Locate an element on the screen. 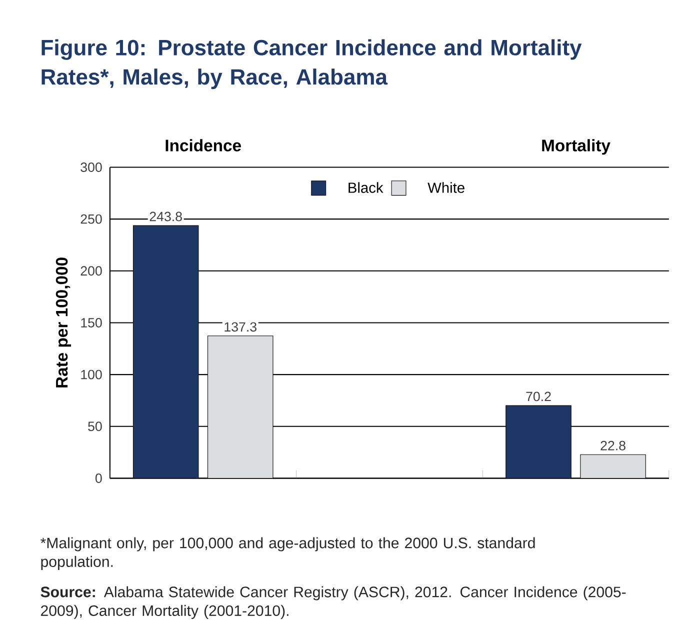 The image size is (694, 641). data-label: 243.8 is located at coordinates (166, 217).